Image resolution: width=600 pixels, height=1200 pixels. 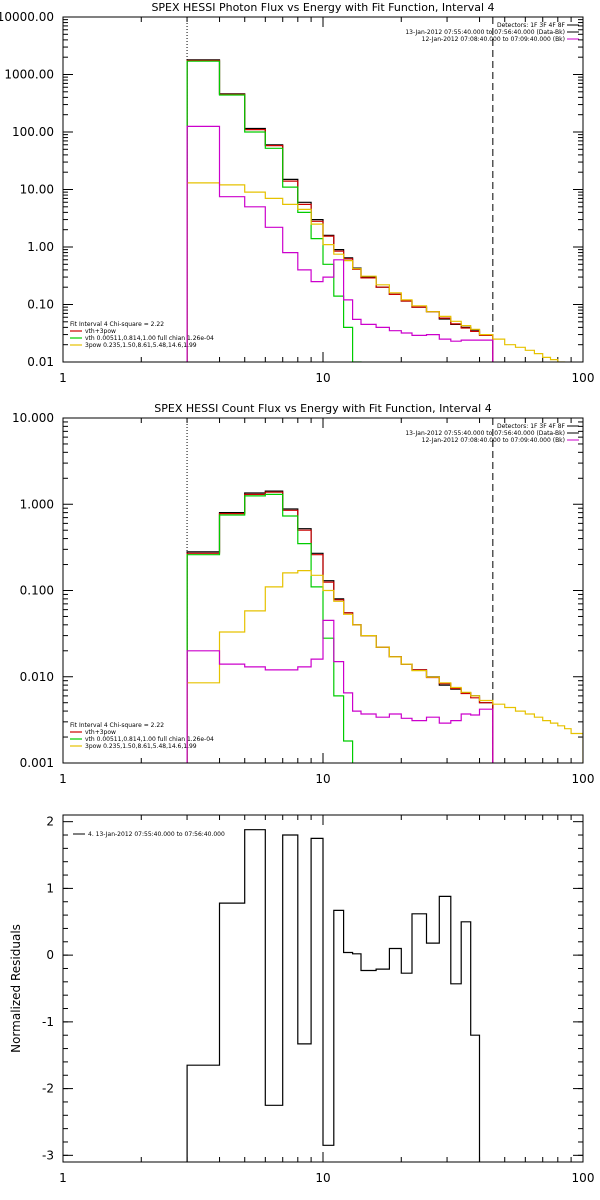 What do you see at coordinates (33, 132) in the screenshot?
I see `y-tick-label: 100.00` at bounding box center [33, 132].